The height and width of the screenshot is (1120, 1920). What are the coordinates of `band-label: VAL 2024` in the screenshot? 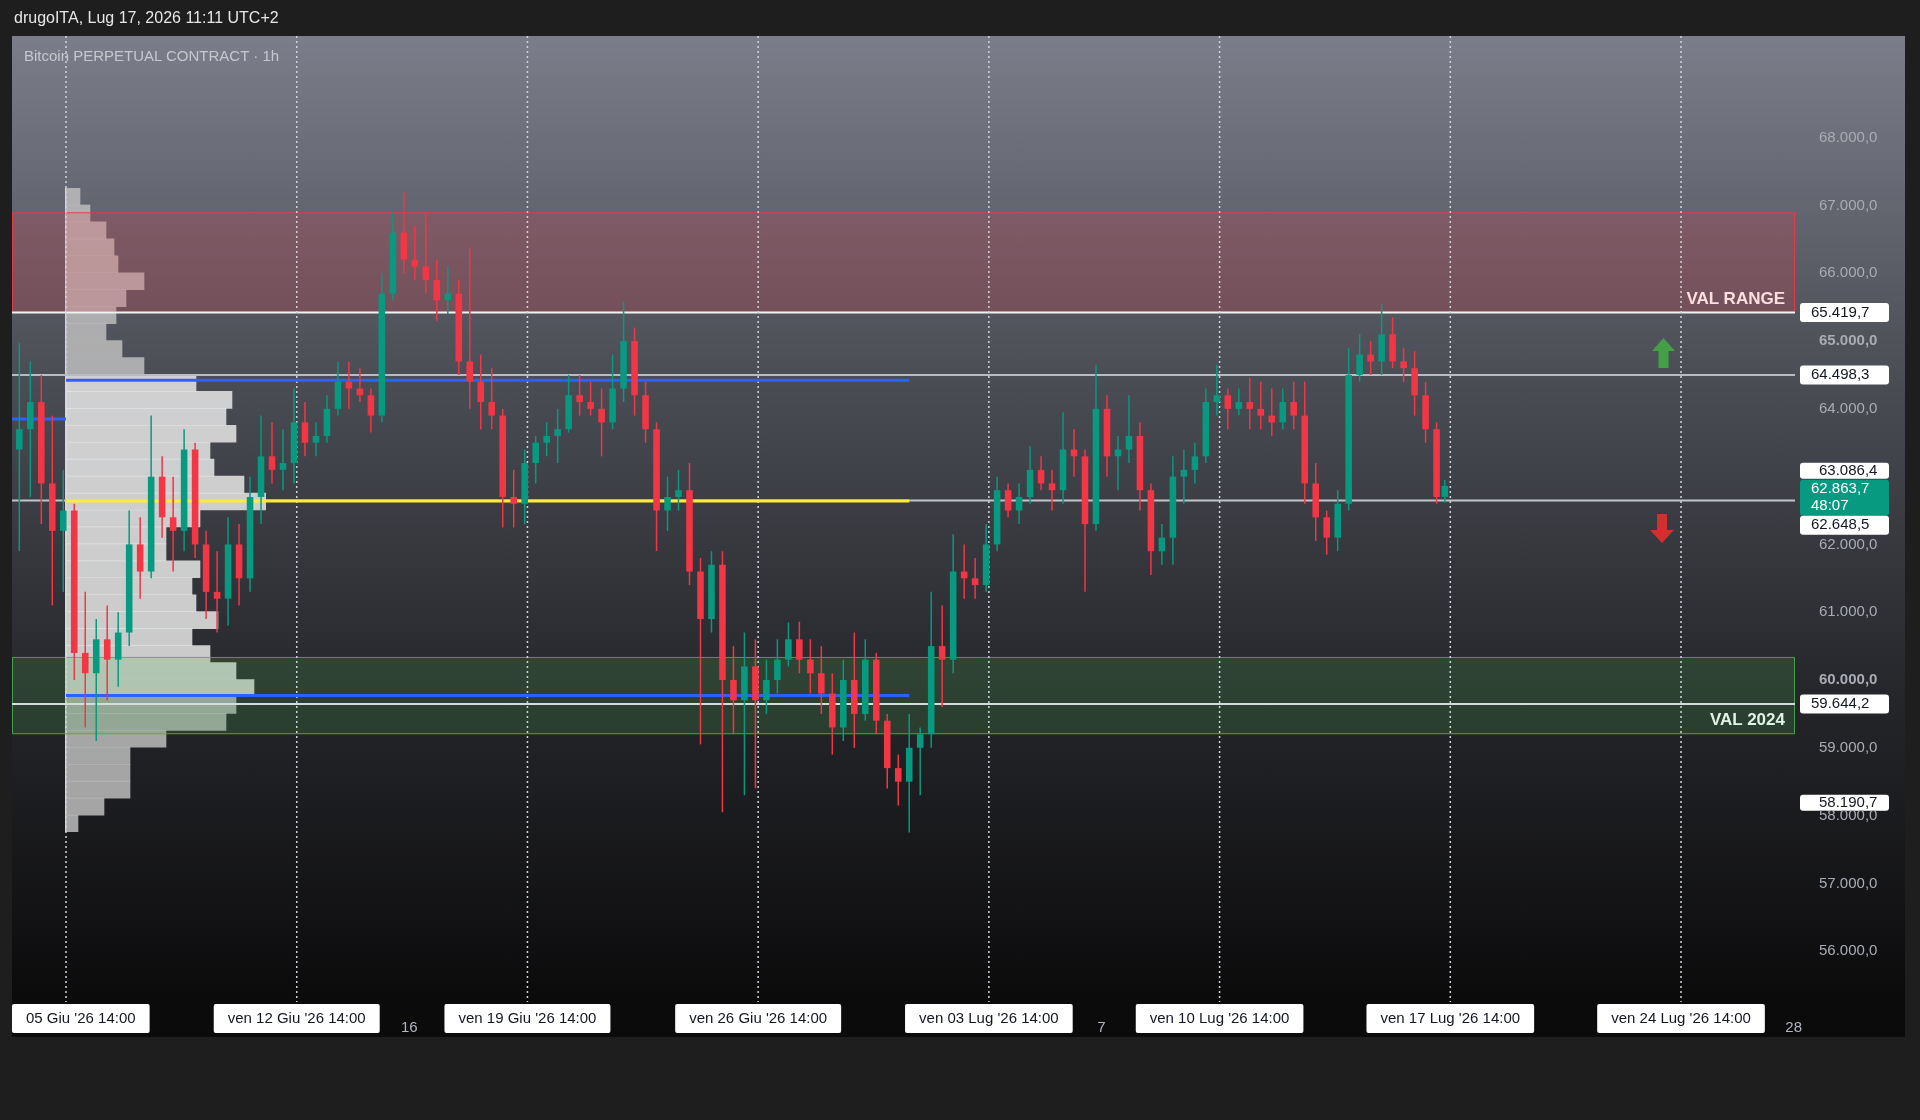 It's located at (1748, 720).